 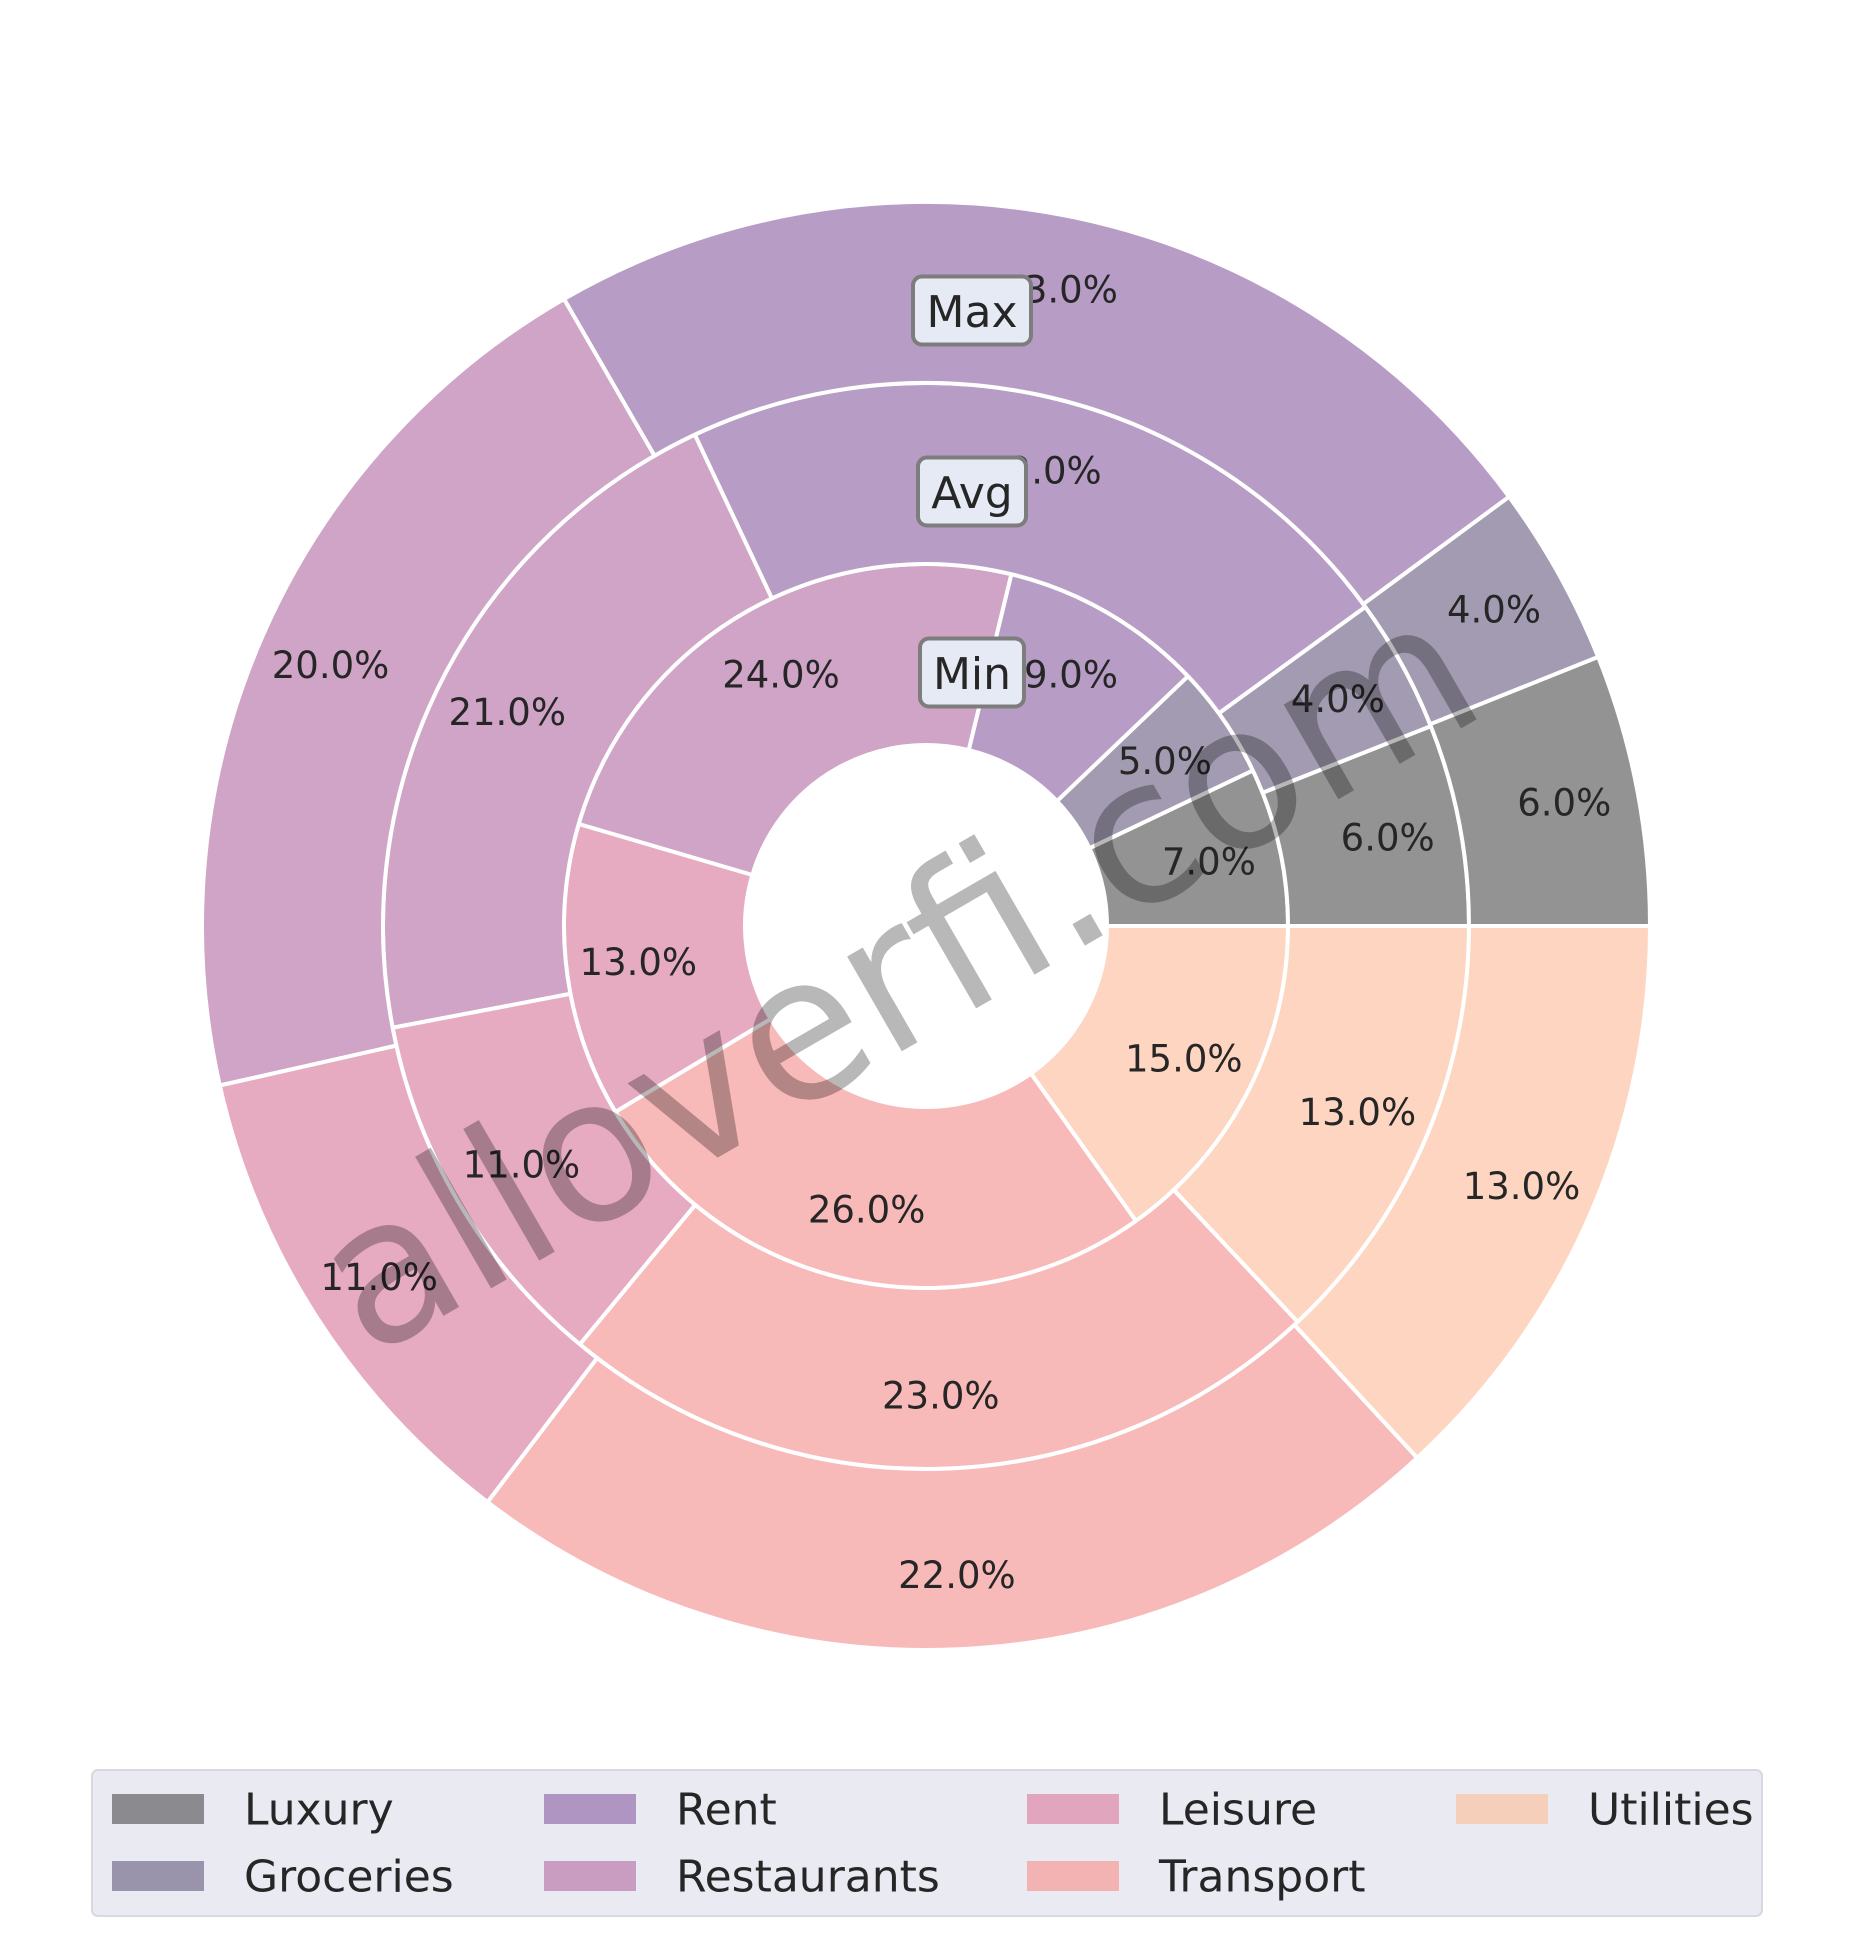 What do you see at coordinates (507, 712) in the screenshot?
I see `pct-label-avg-restaurants: 21.0%` at bounding box center [507, 712].